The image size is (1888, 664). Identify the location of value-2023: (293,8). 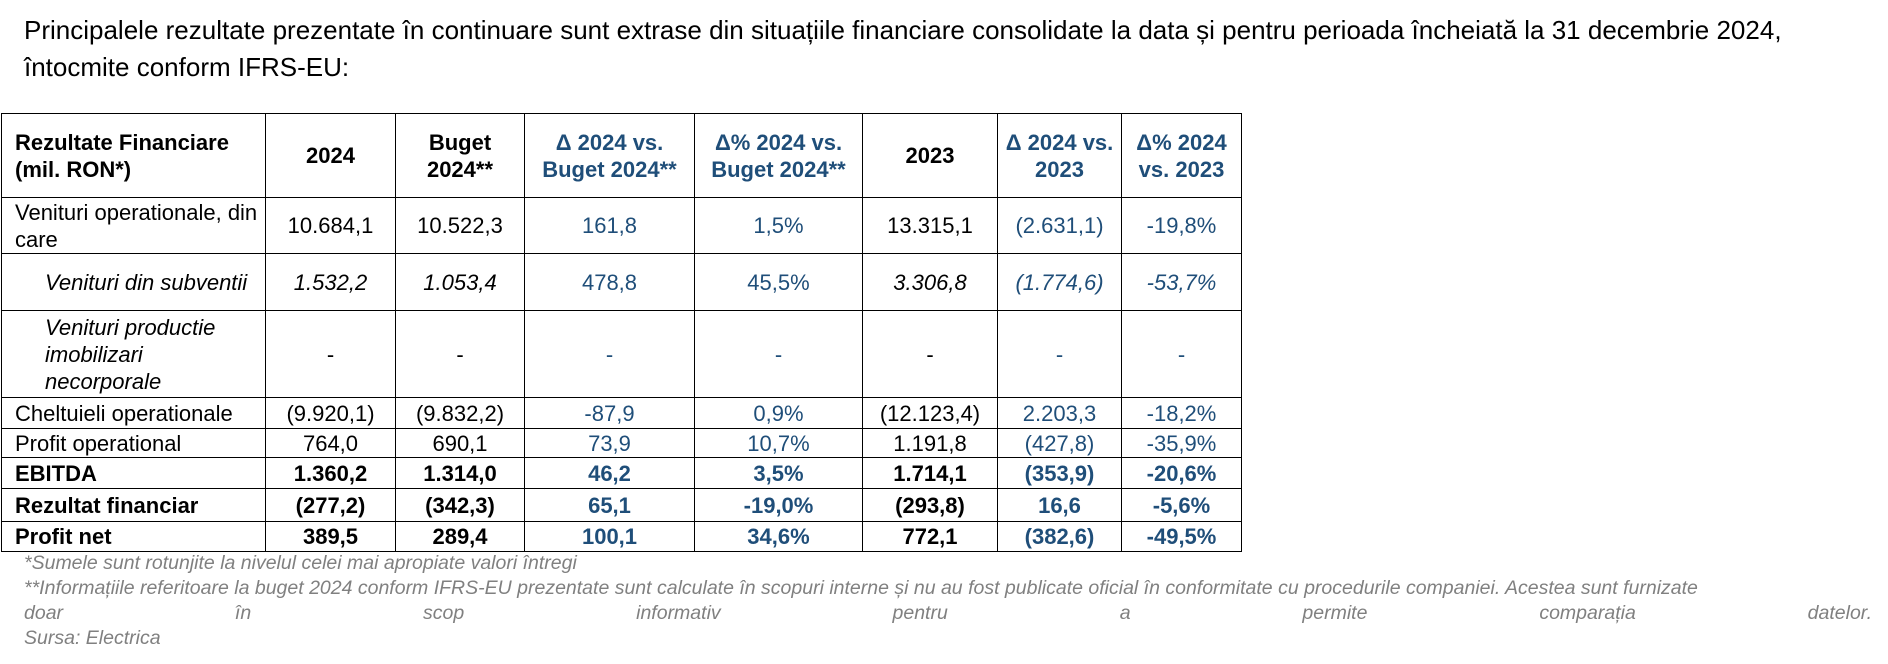
(930, 505).